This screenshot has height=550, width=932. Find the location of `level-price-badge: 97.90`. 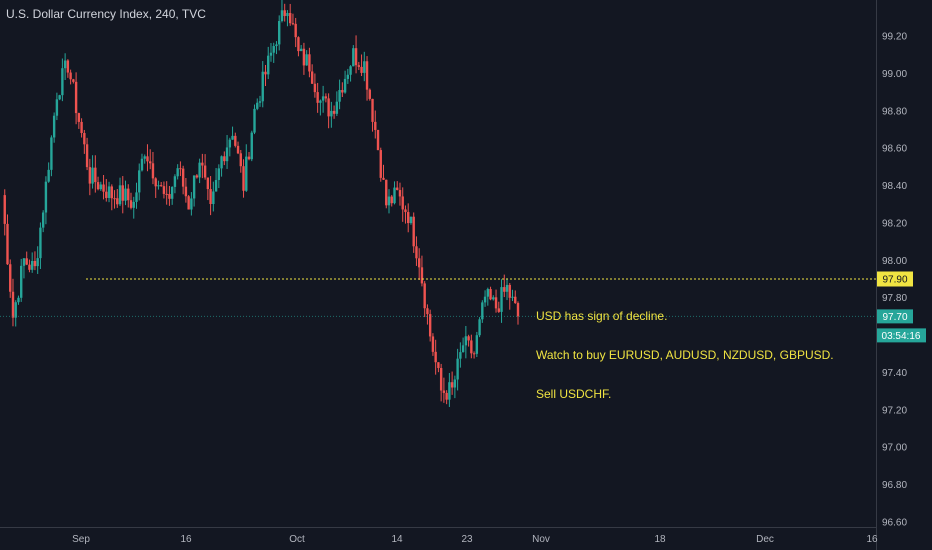

level-price-badge: 97.90 is located at coordinates (895, 279).